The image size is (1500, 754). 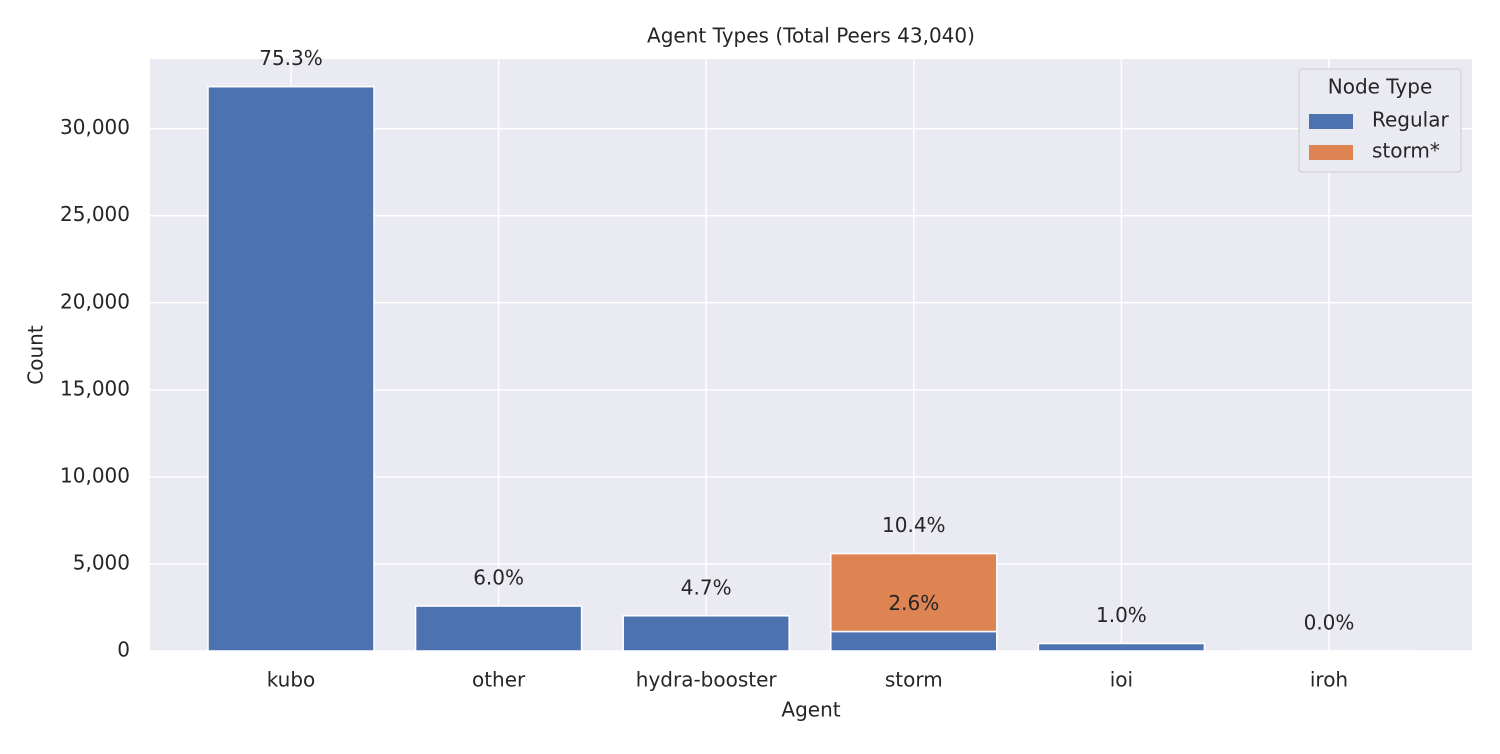 I want to click on data-label: 6.0%, so click(x=498, y=578).